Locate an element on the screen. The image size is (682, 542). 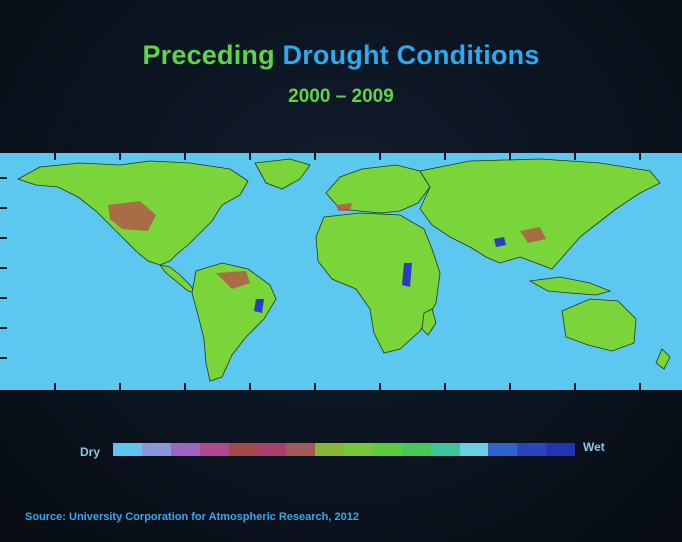
legend-color-bar is located at coordinates (344, 449).